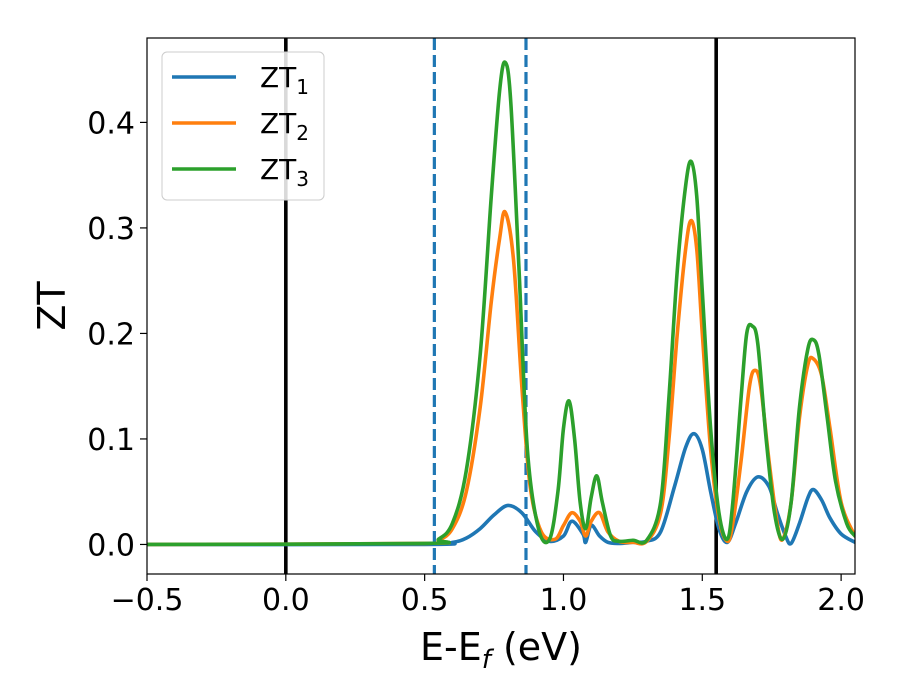  What do you see at coordinates (52, 306) in the screenshot?
I see `y-axis-label: ZT` at bounding box center [52, 306].